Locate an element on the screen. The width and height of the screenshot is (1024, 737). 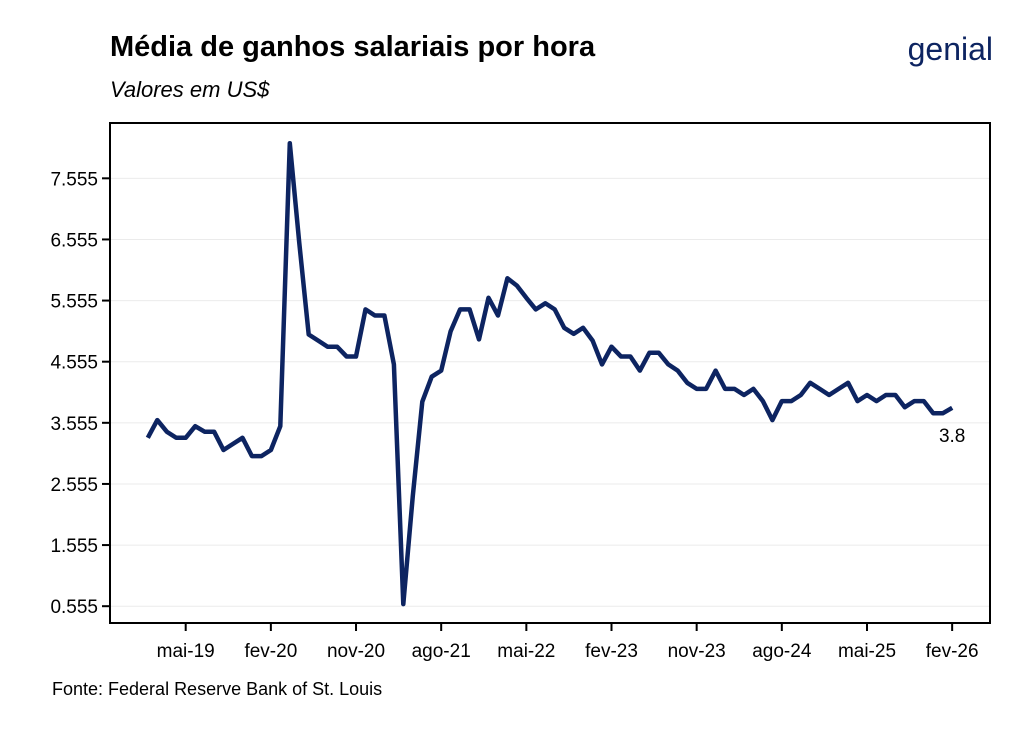
x-tick-label: fev-26 is located at coordinates (952, 651).